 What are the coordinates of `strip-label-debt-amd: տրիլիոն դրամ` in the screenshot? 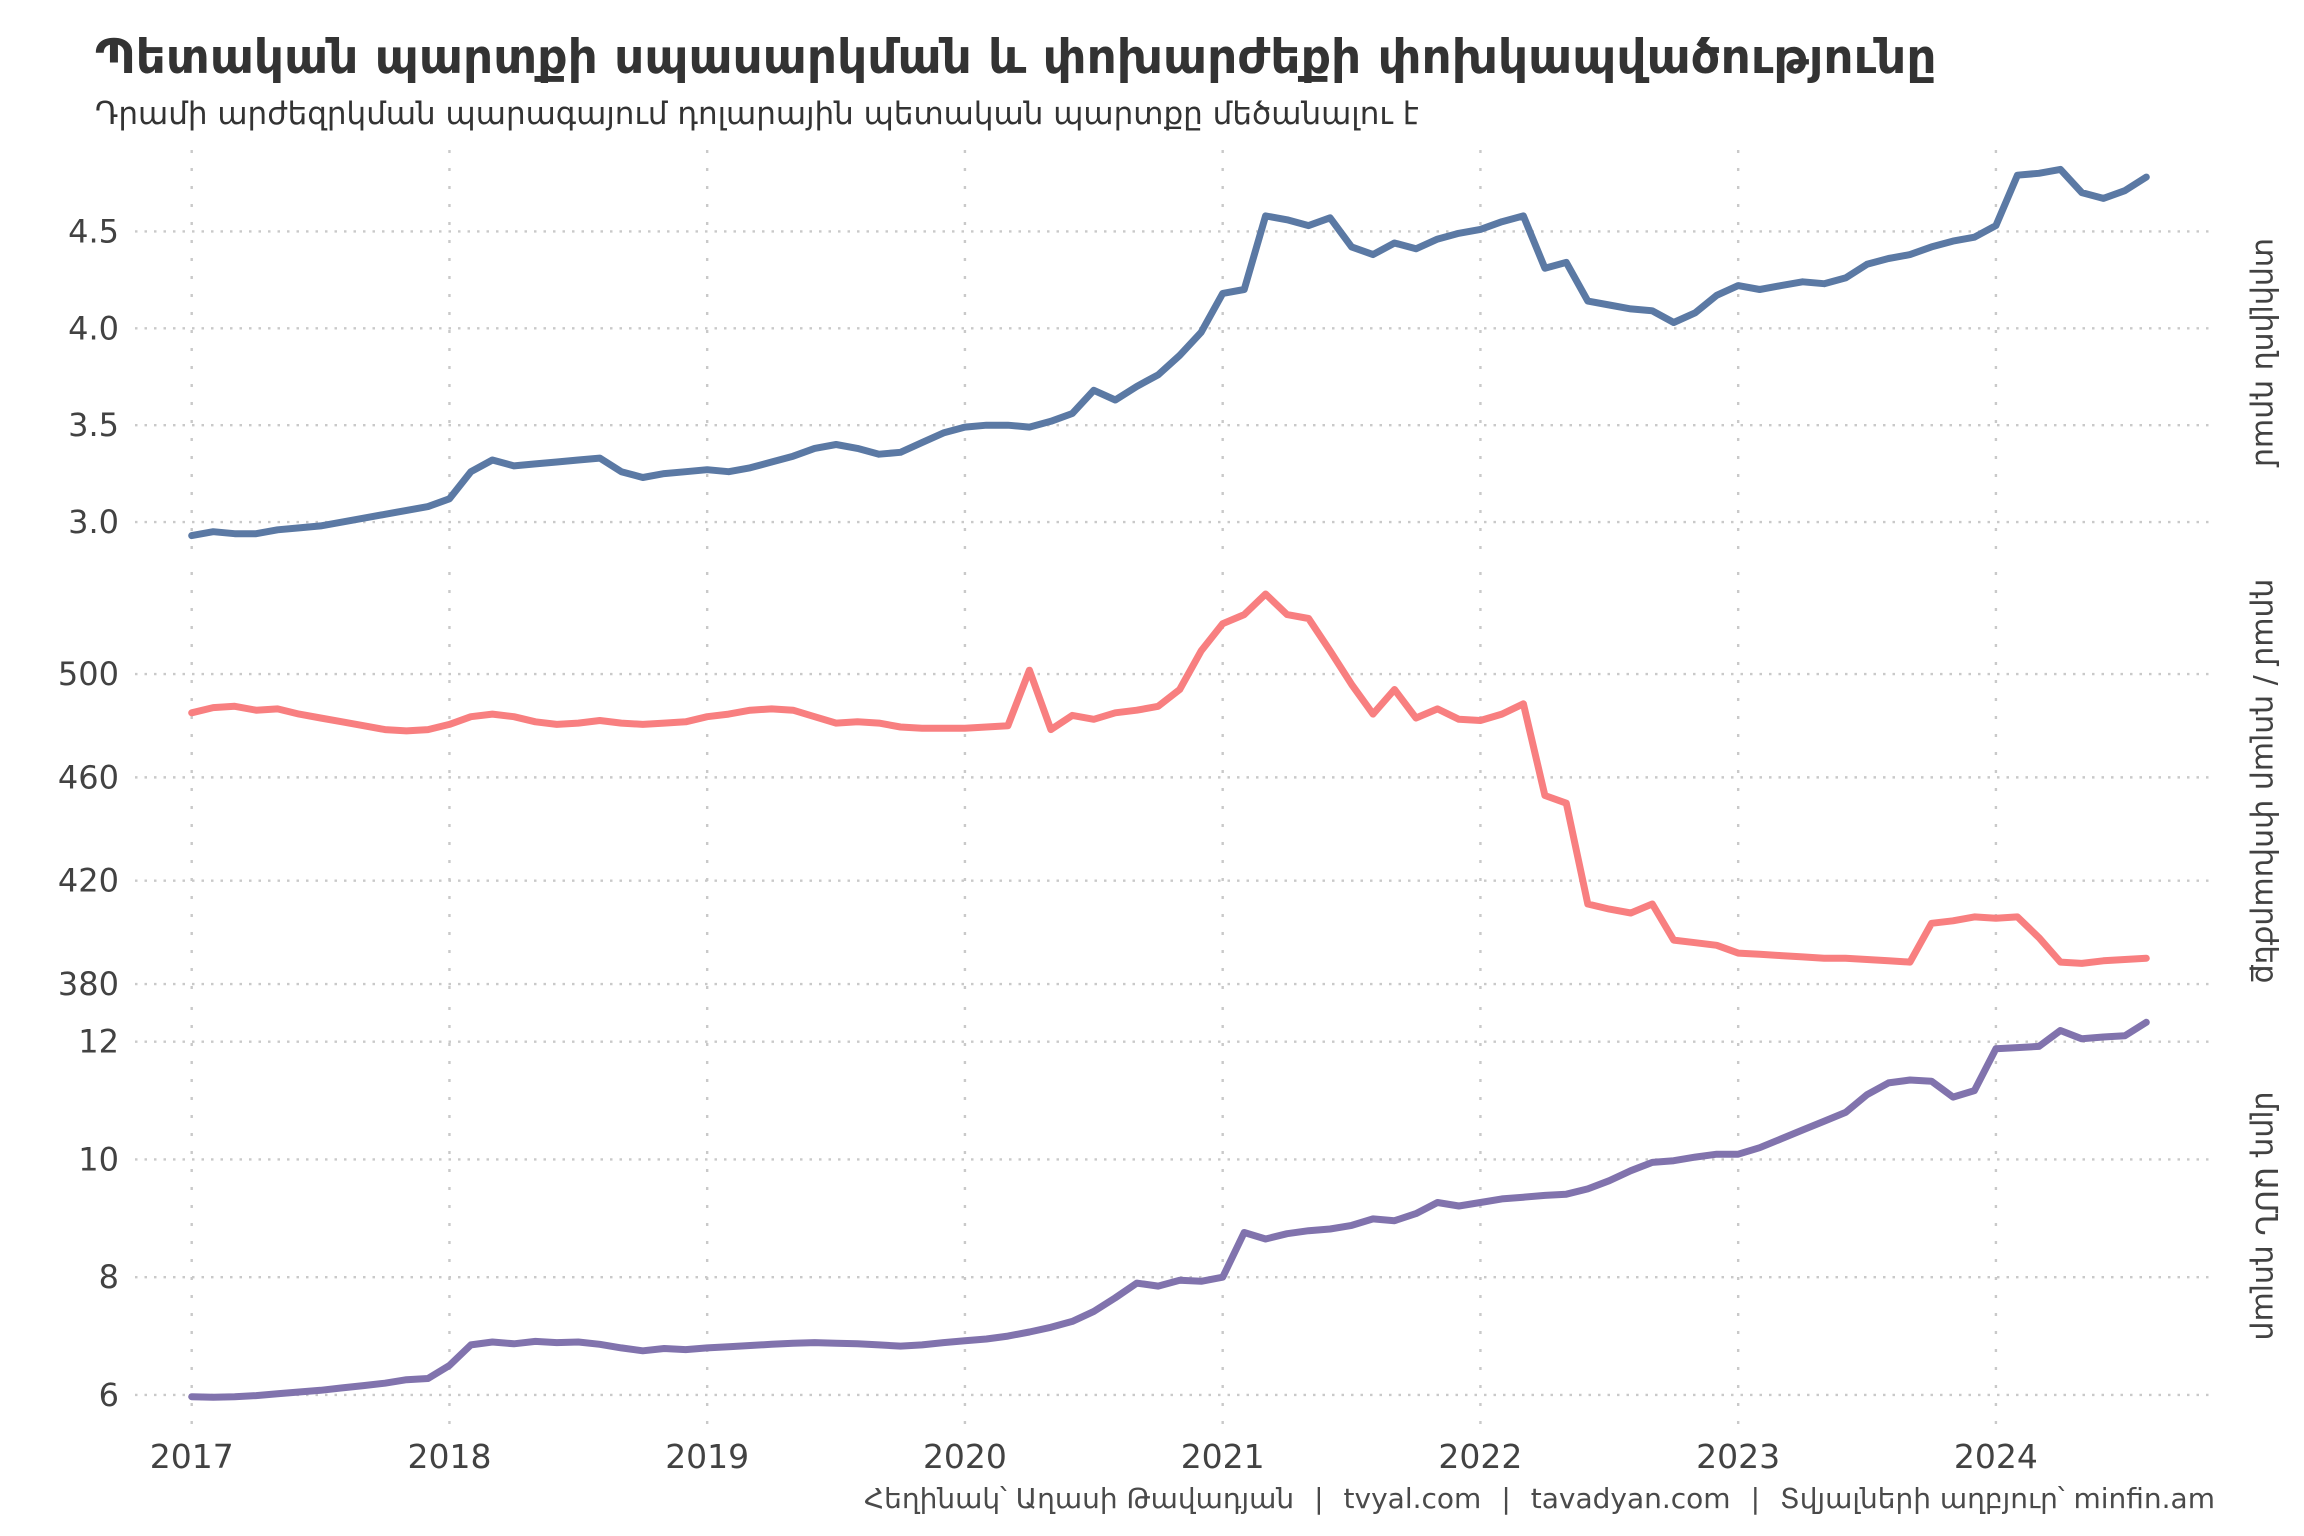 It's located at (2265, 353).